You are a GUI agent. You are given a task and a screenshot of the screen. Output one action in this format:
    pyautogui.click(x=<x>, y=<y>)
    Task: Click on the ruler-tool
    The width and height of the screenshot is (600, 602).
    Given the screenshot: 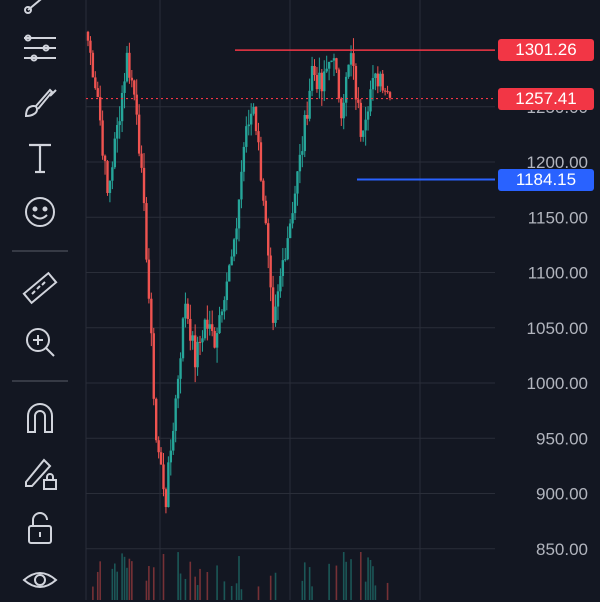 What is the action you would take?
    pyautogui.click(x=40, y=288)
    